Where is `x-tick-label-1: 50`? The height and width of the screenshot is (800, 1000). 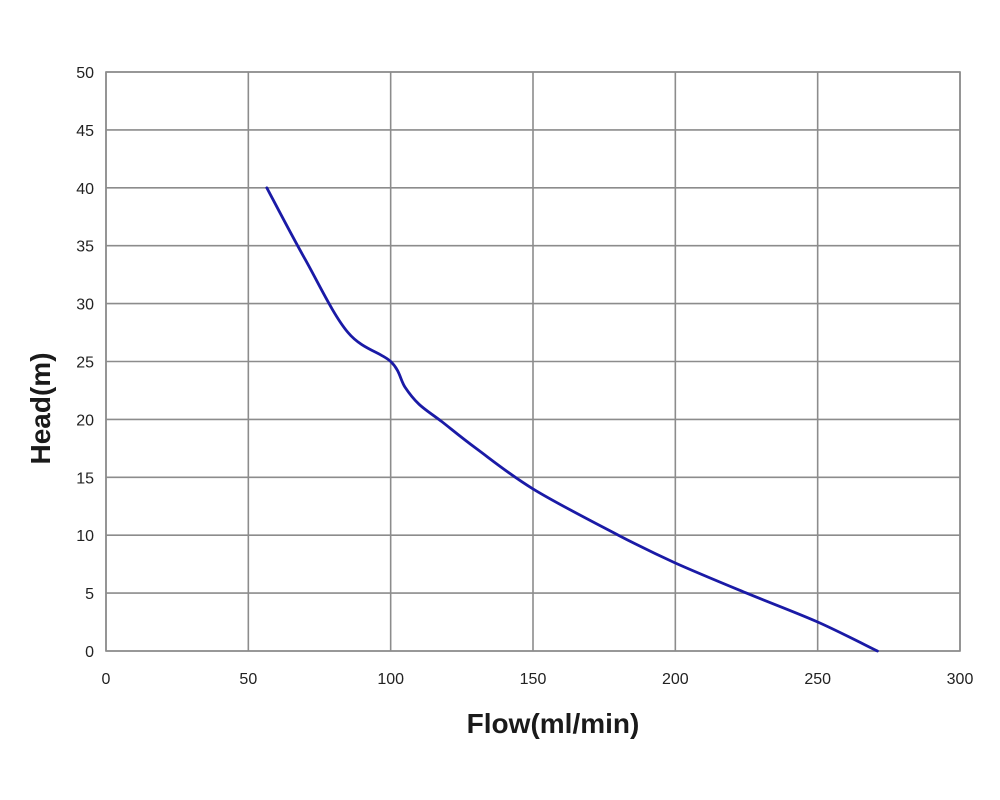
x-tick-label-1: 50 is located at coordinates (248, 679).